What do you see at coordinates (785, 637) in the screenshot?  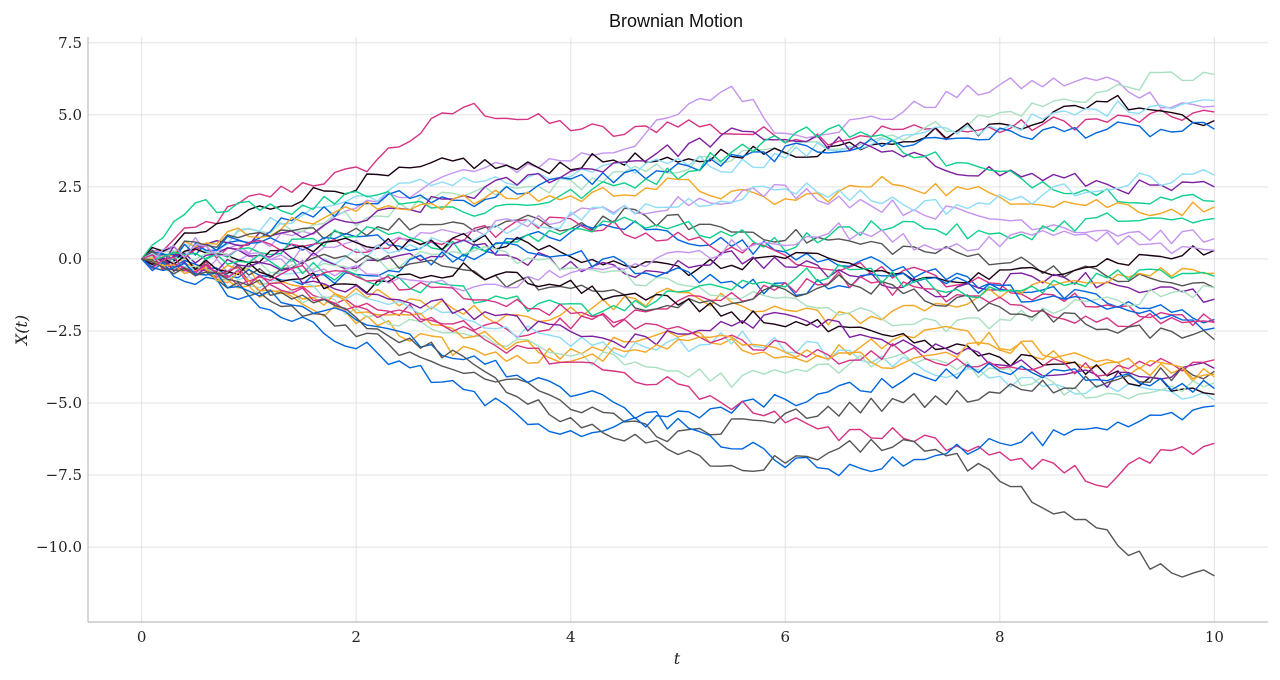 I see `x-tick-label: 6` at bounding box center [785, 637].